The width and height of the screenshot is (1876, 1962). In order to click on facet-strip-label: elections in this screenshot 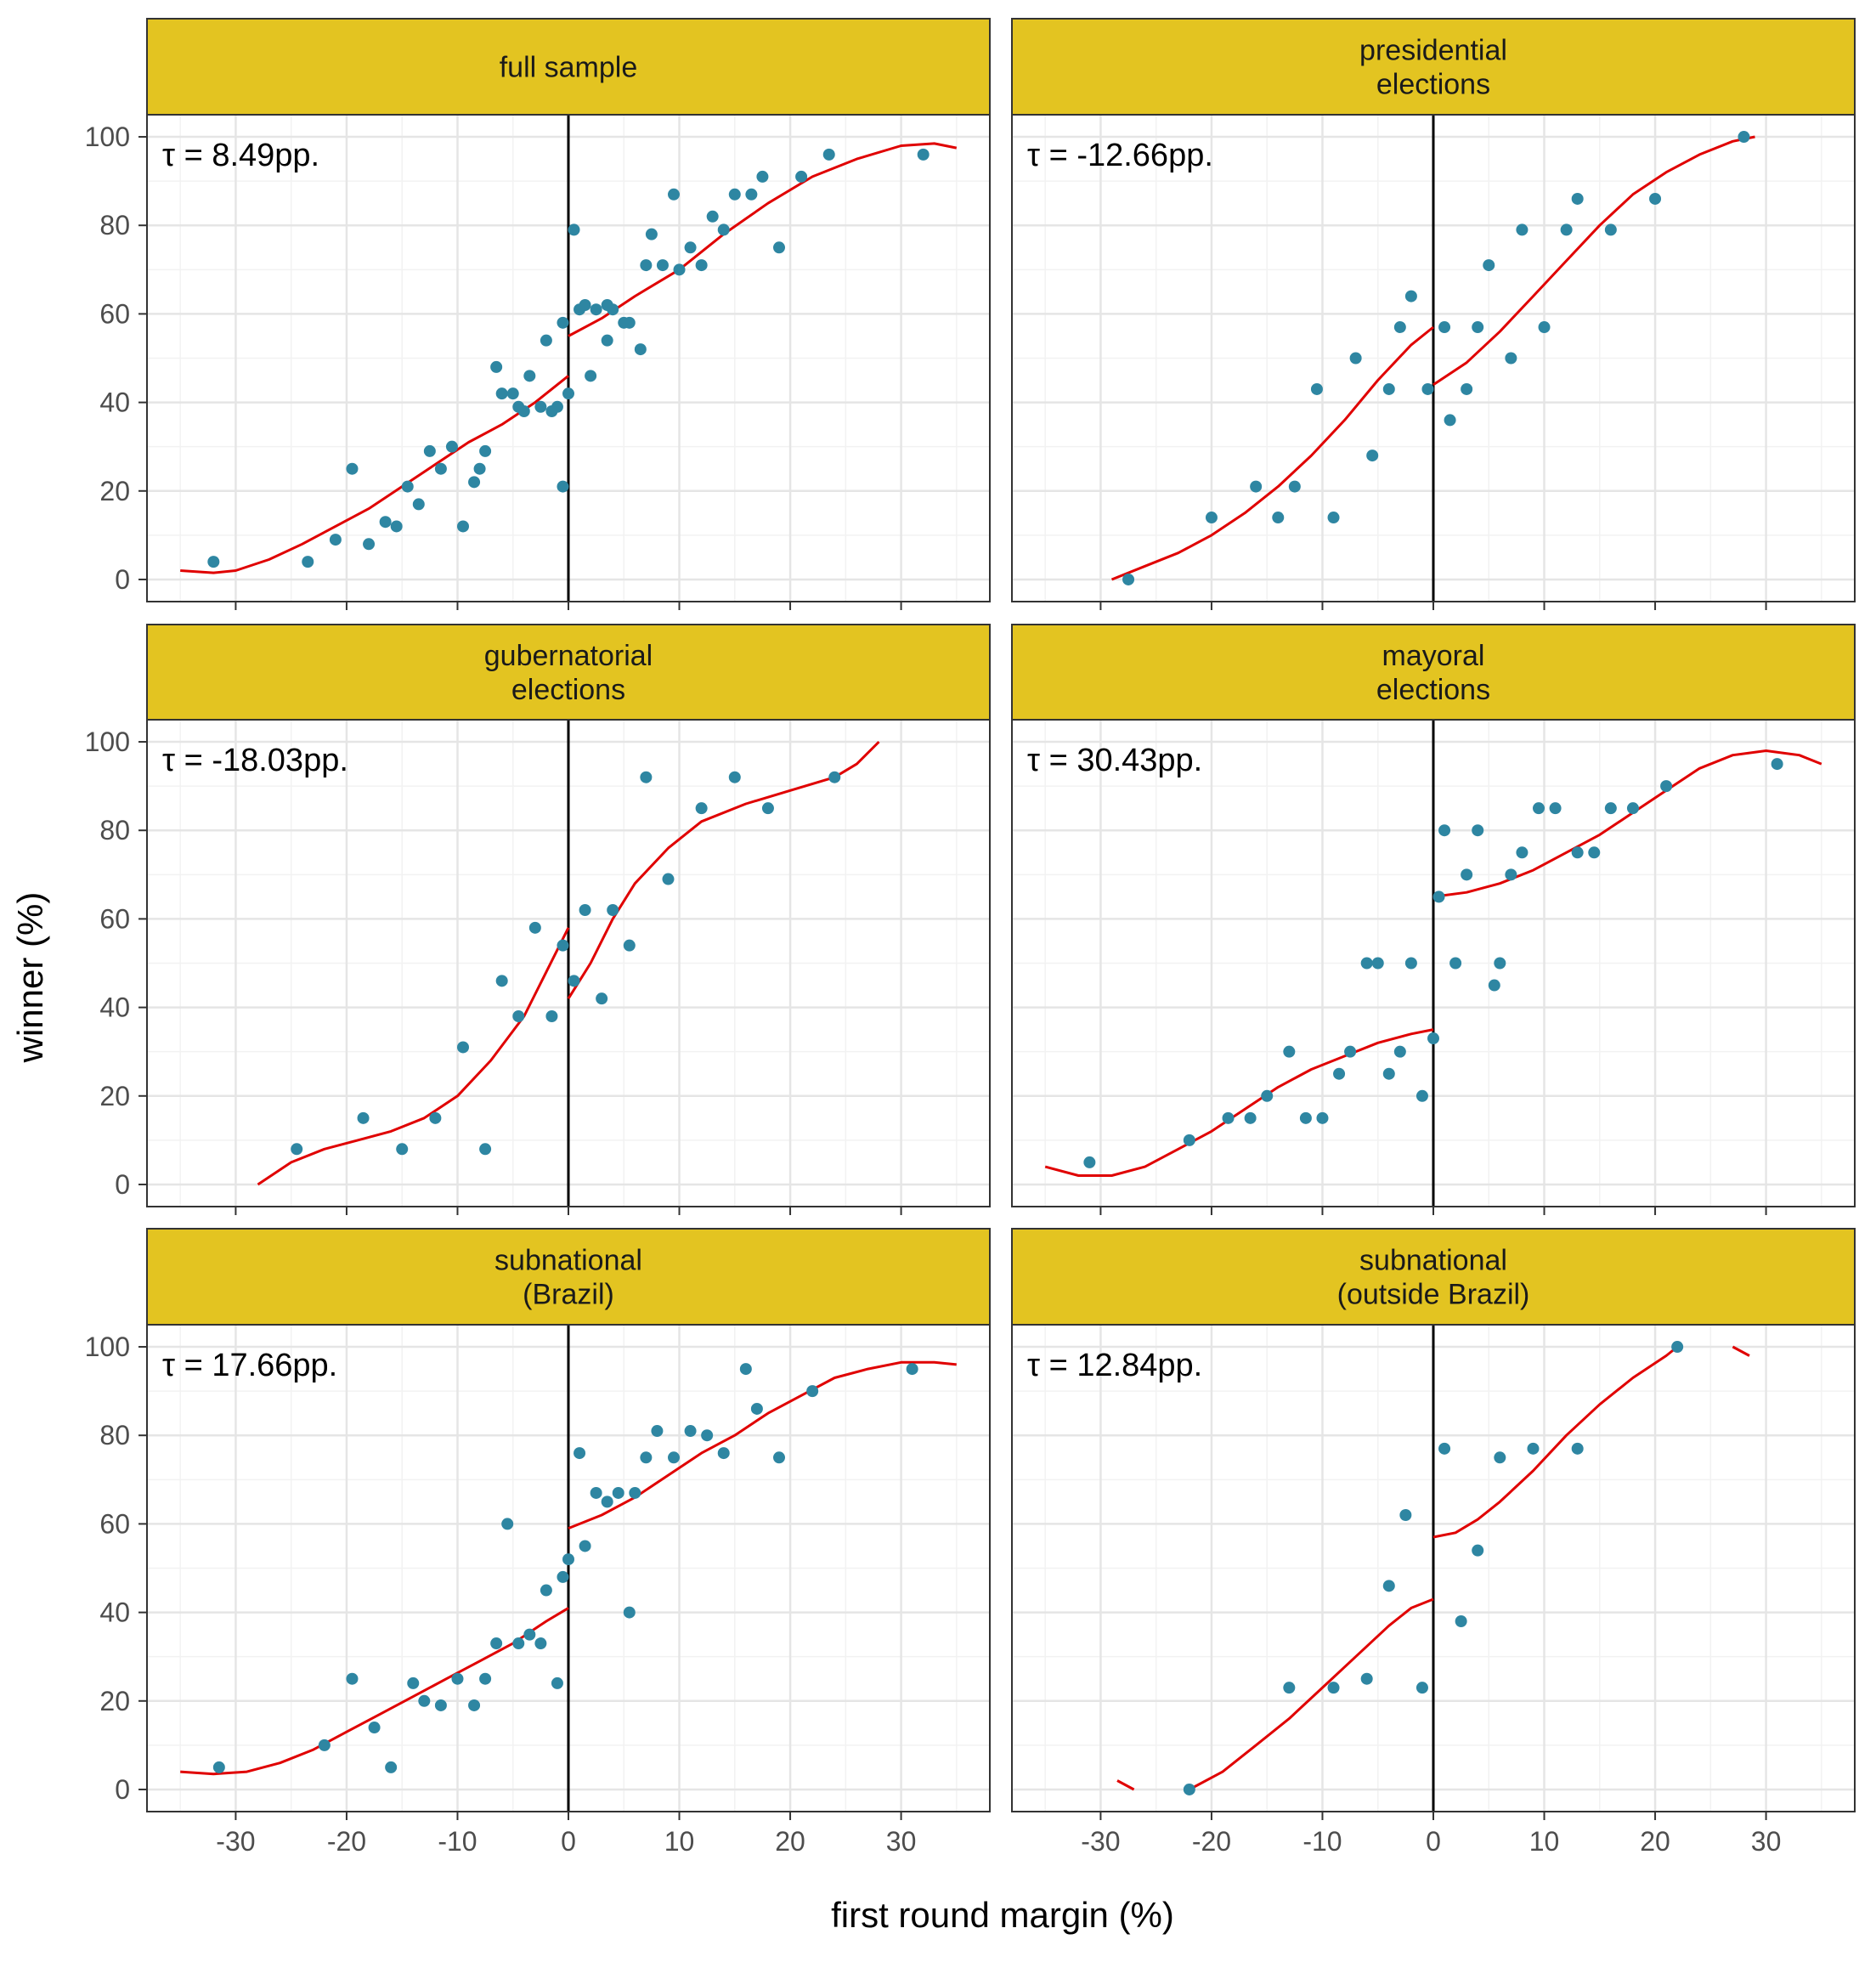, I will do `click(1433, 690)`.